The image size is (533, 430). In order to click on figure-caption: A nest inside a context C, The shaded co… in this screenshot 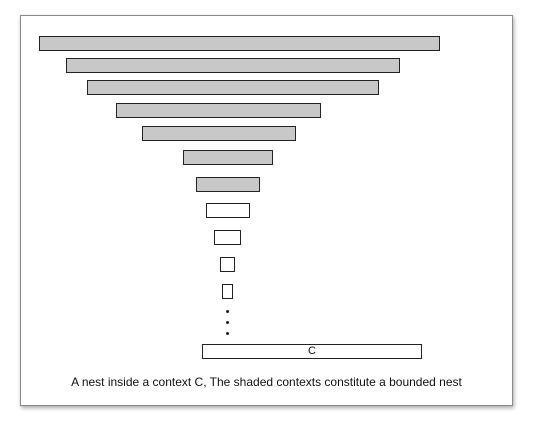, I will do `click(266, 382)`.